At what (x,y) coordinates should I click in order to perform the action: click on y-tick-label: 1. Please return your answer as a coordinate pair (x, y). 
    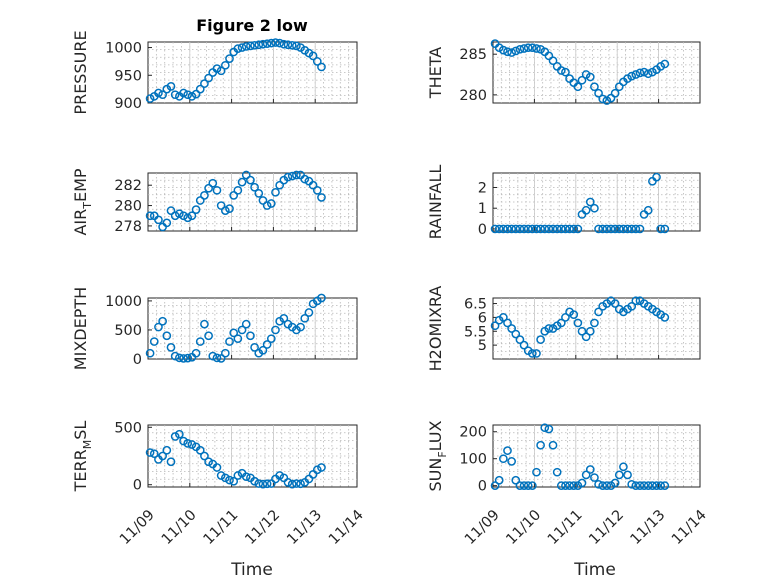
    Looking at the image, I should click on (482, 209).